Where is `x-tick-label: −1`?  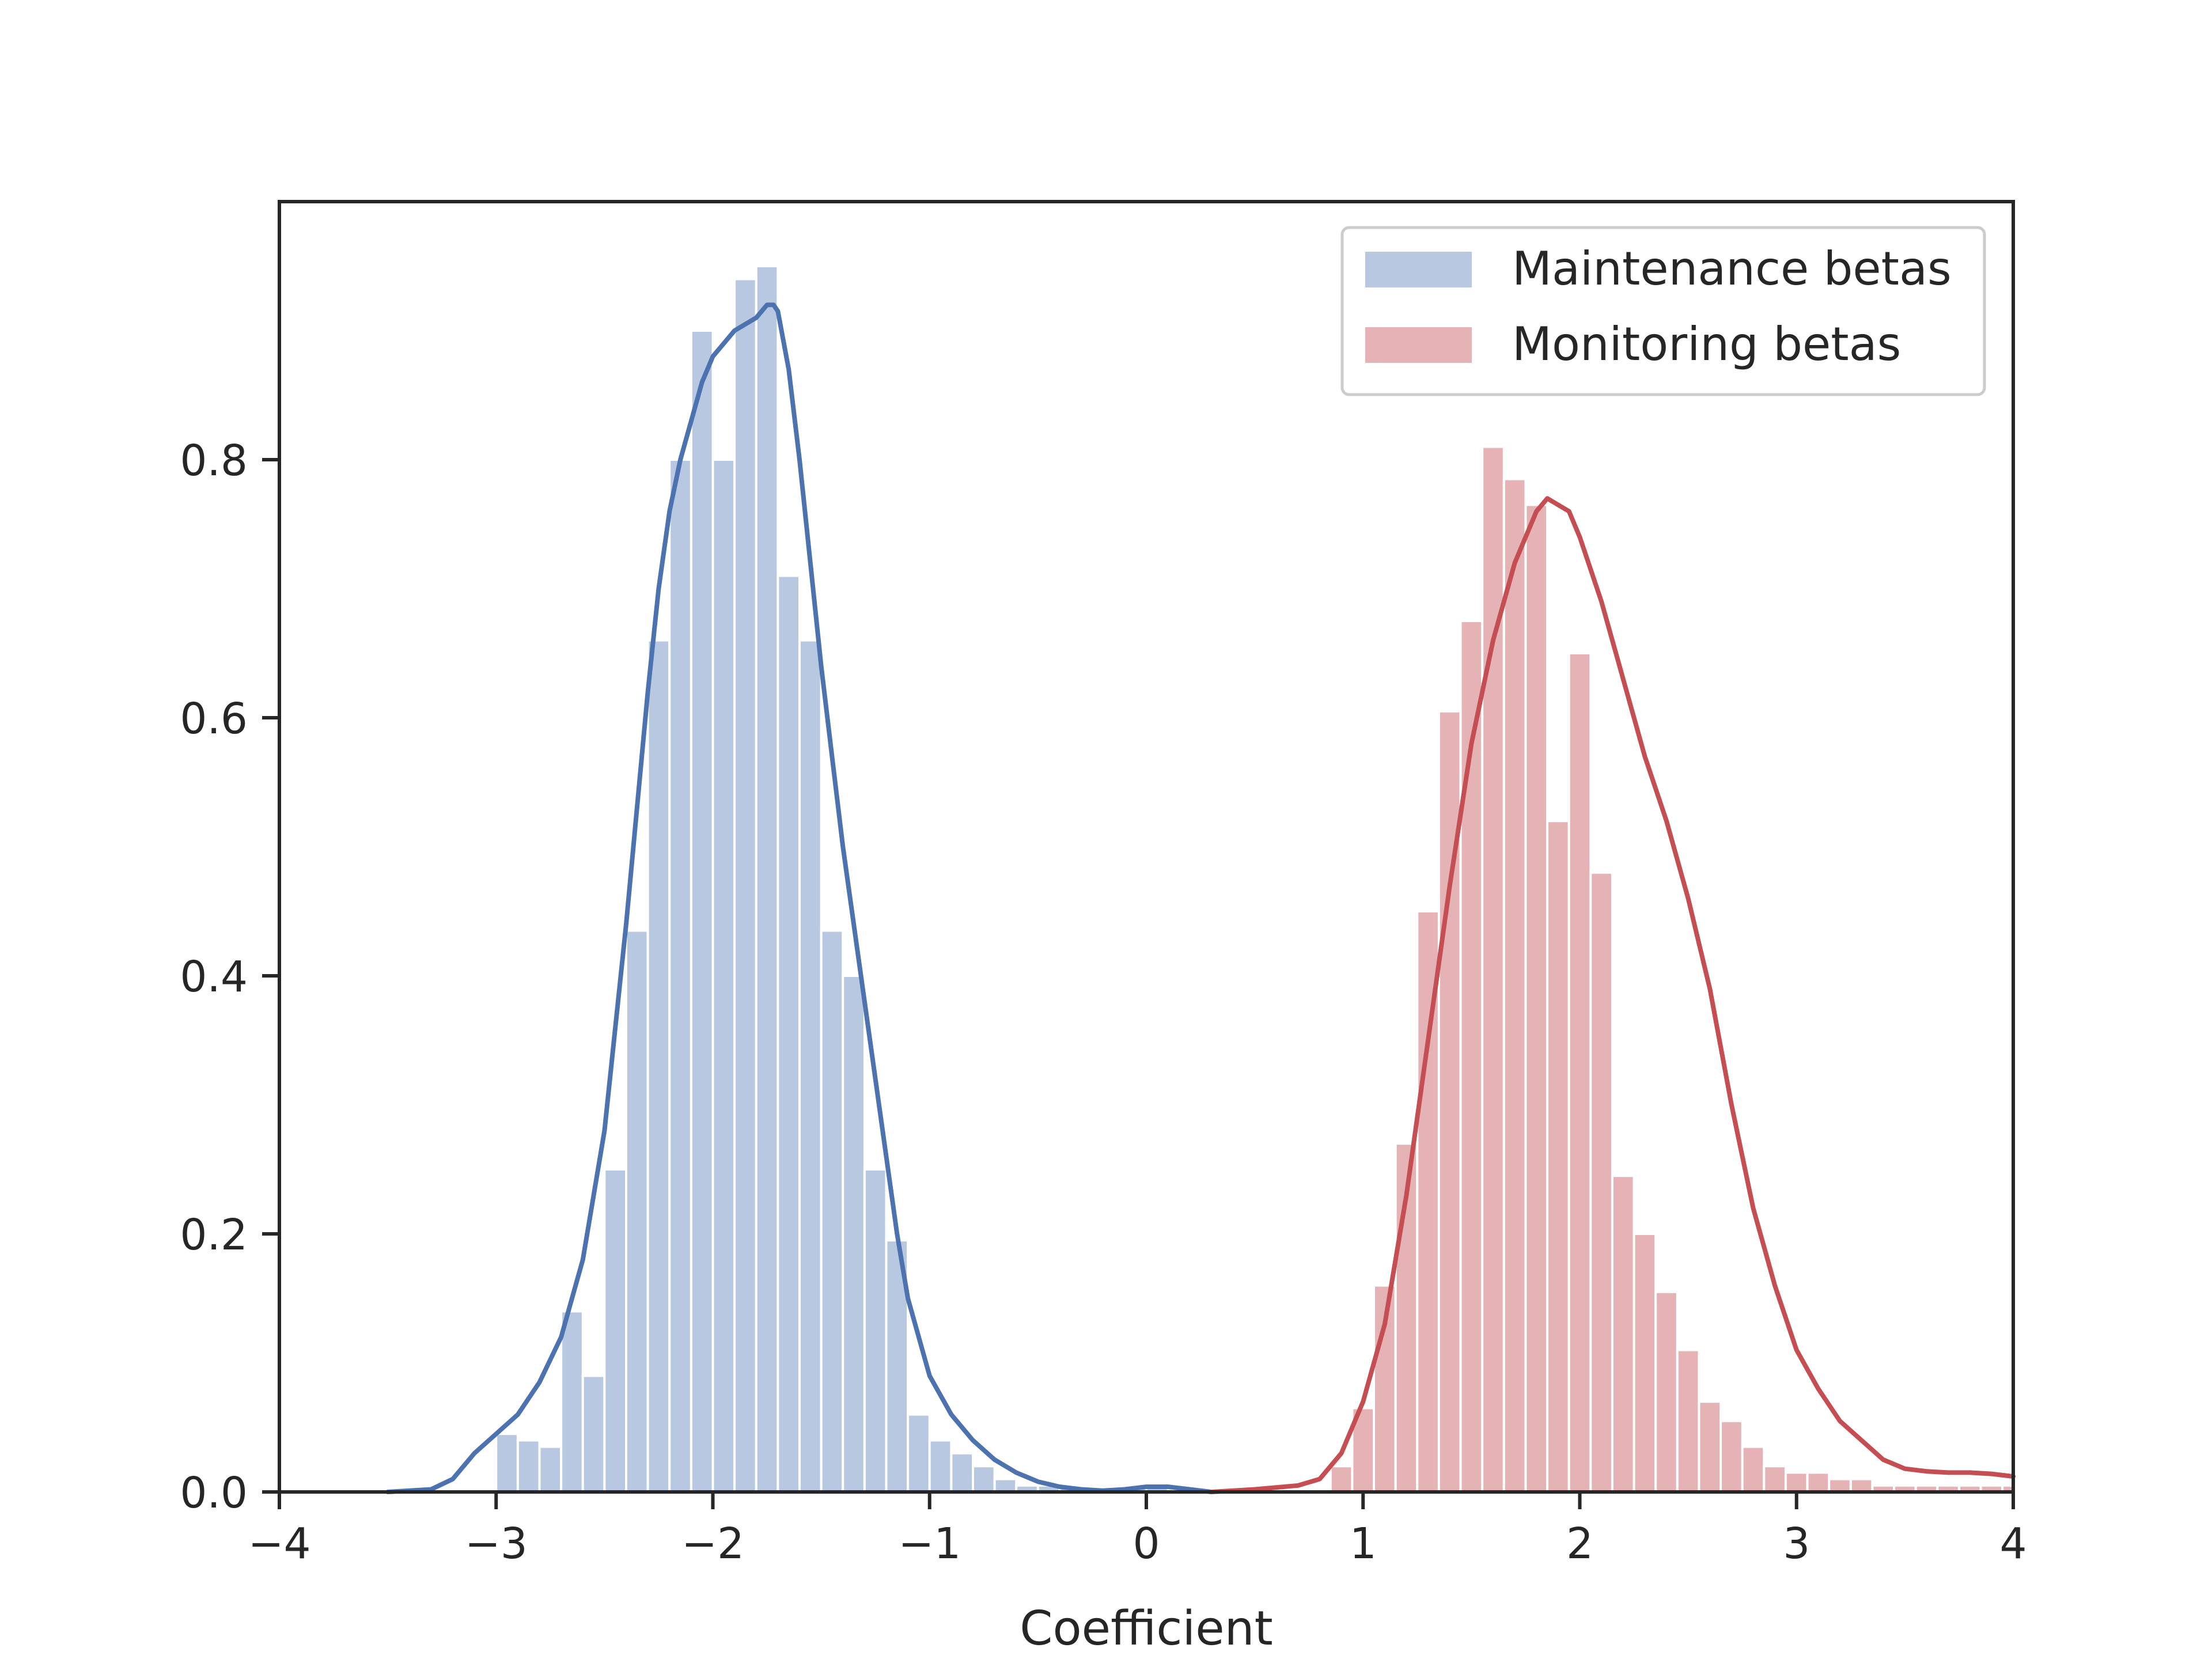
x-tick-label: −1 is located at coordinates (929, 1544).